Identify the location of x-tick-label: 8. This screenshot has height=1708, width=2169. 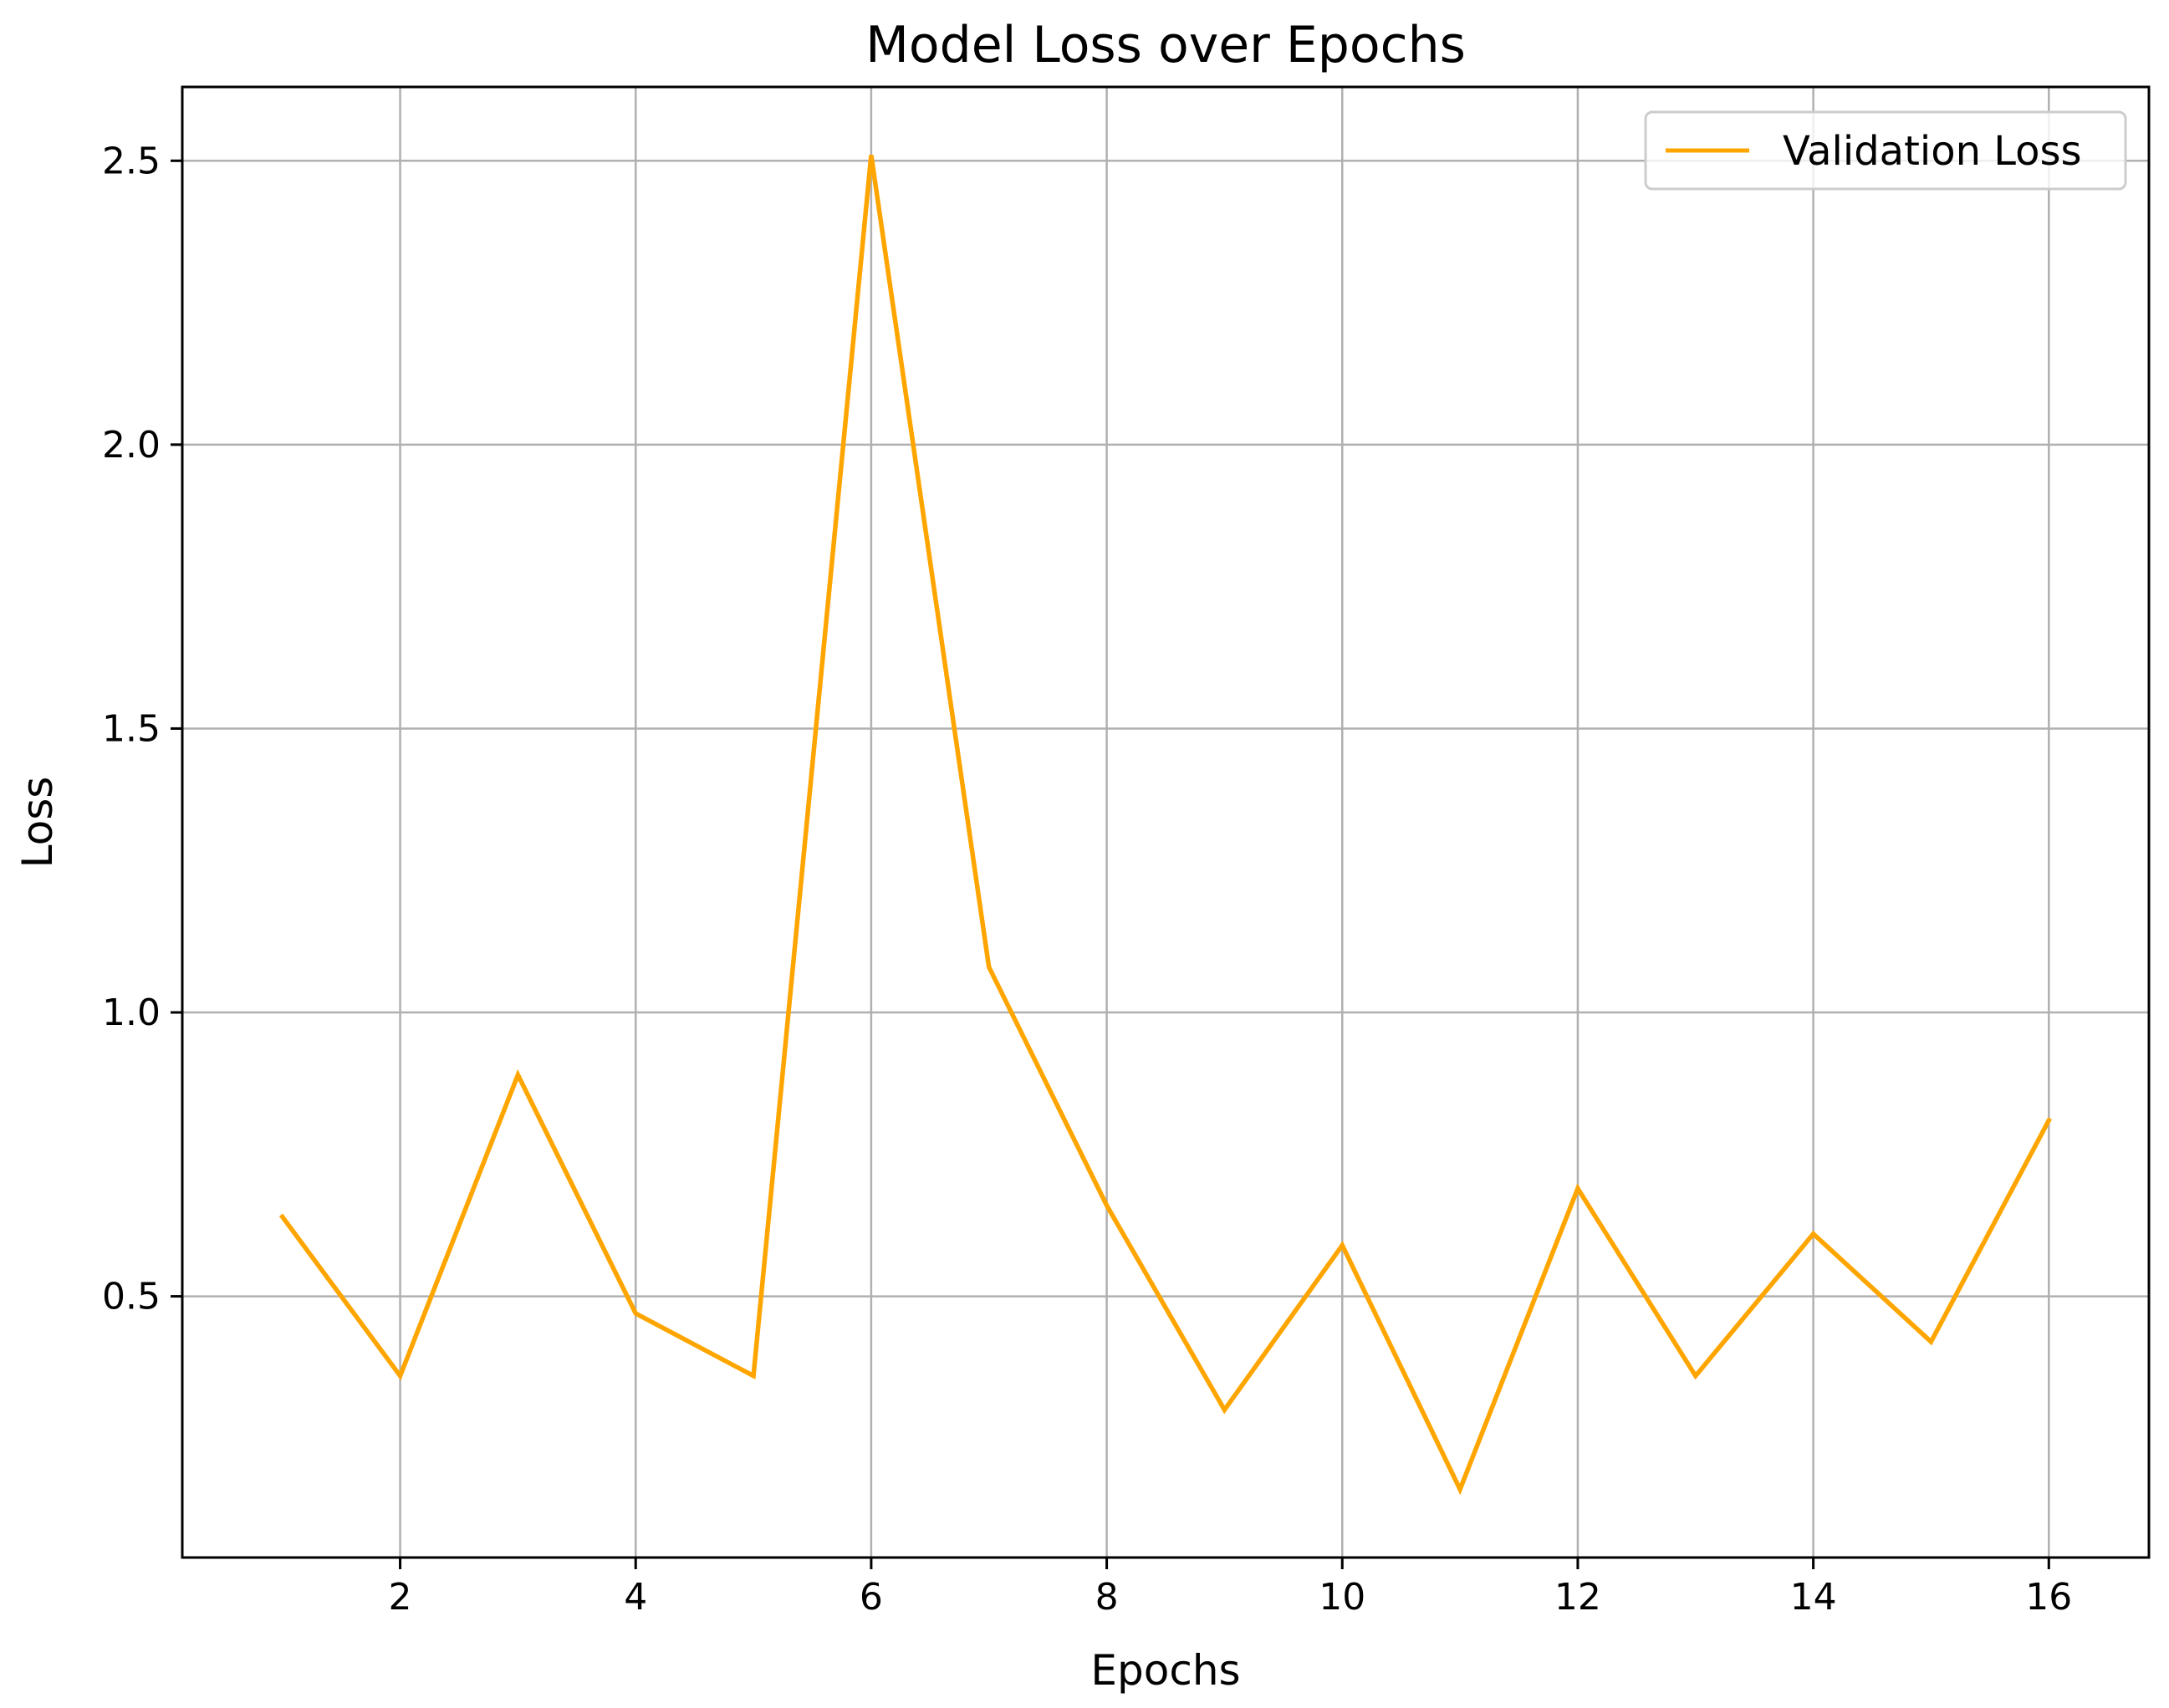
(1107, 1597).